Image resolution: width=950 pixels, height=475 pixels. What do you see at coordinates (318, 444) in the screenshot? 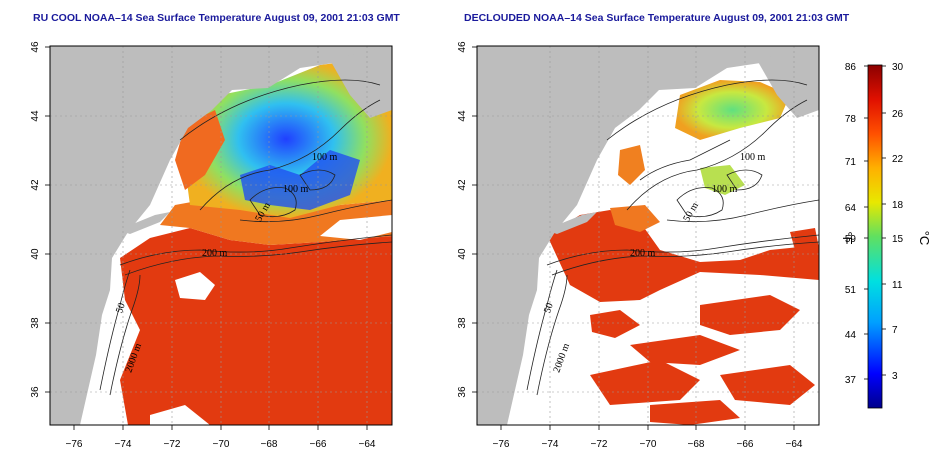
I see `left-x-tick-66: −66` at bounding box center [318, 444].